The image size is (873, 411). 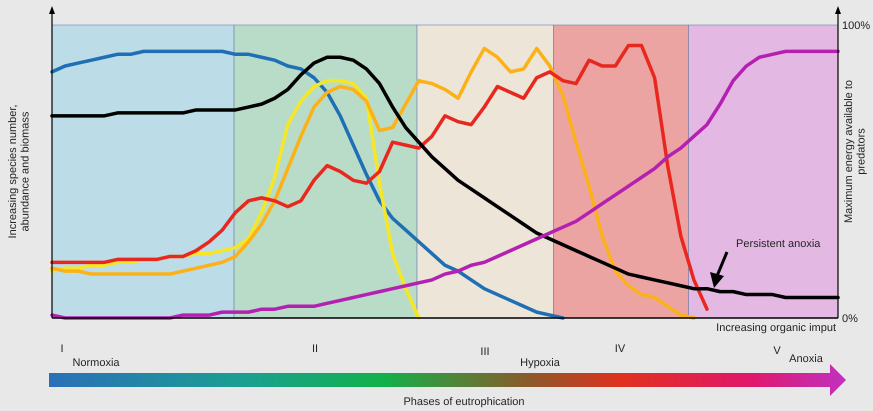 I want to click on x-axis-title: Increasing organic imput, so click(x=776, y=328).